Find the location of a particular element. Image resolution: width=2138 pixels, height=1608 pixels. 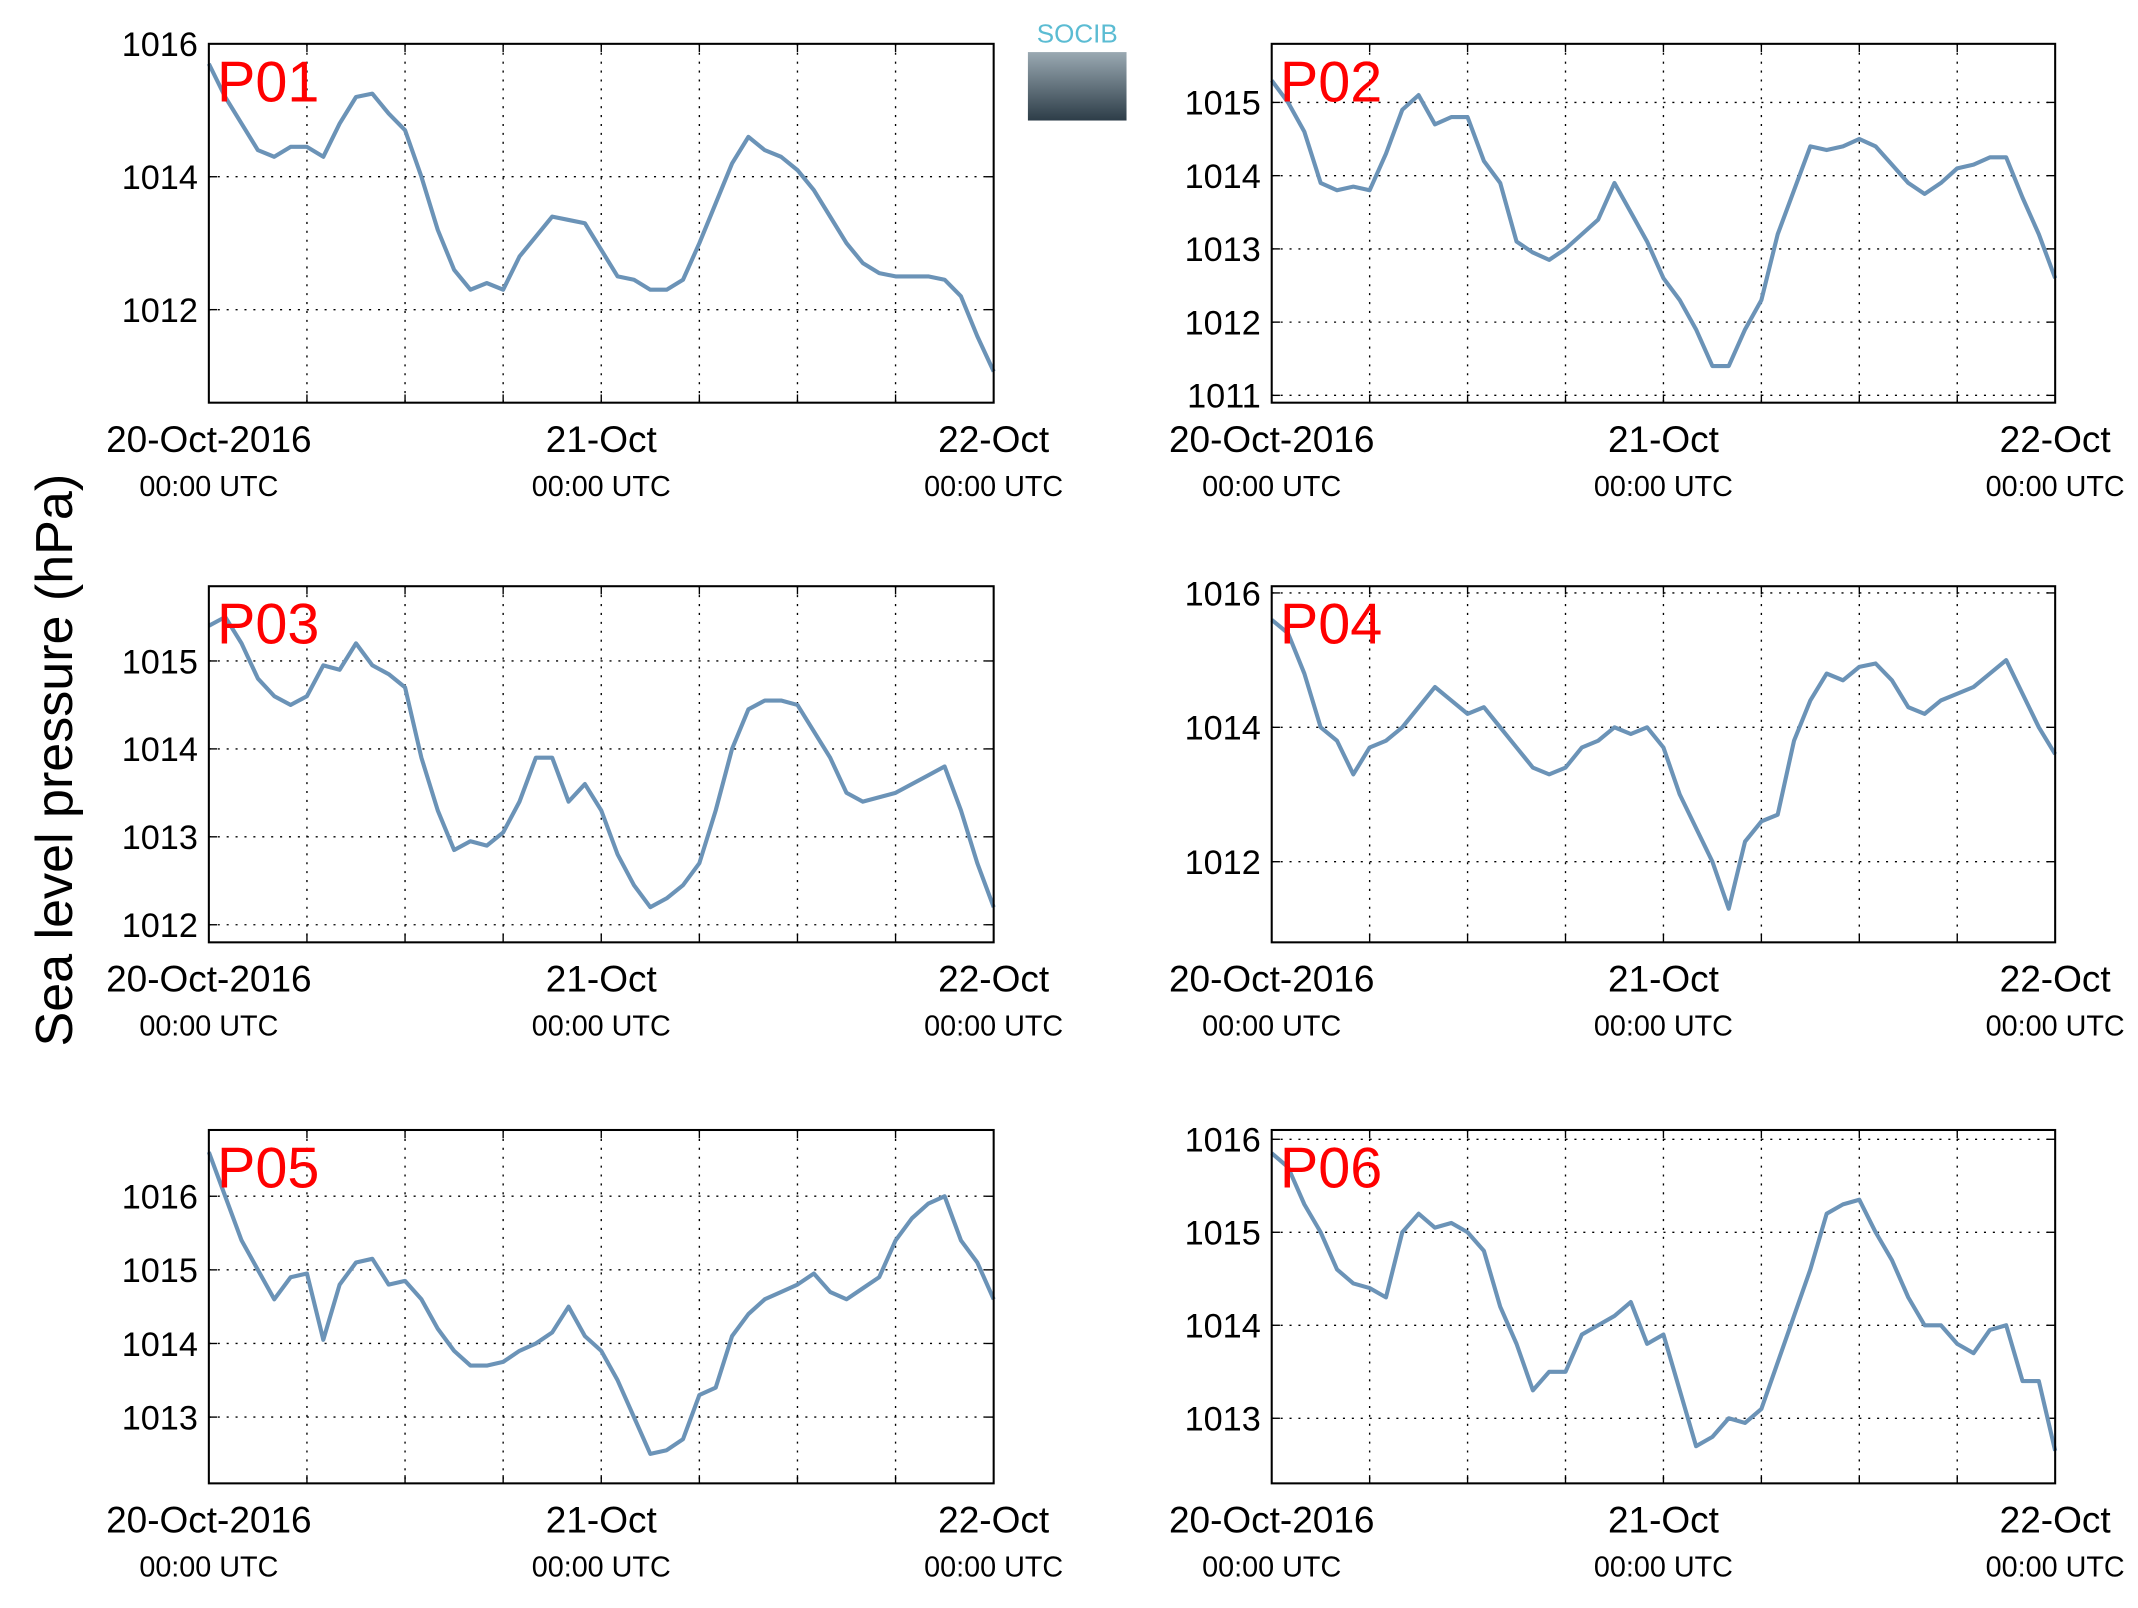

panel-title: P05 is located at coordinates (268, 1169).